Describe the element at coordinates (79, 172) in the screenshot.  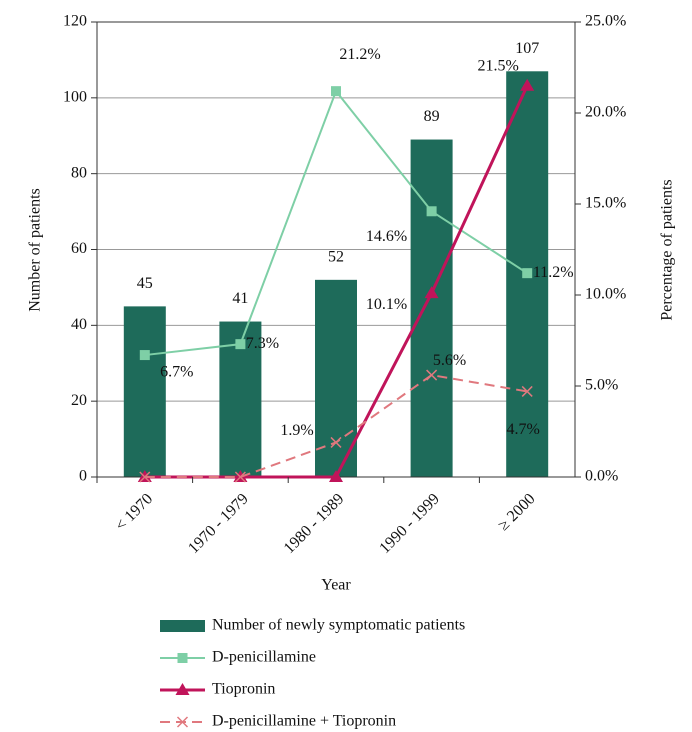
I see `y-tick-label: 80` at that location.